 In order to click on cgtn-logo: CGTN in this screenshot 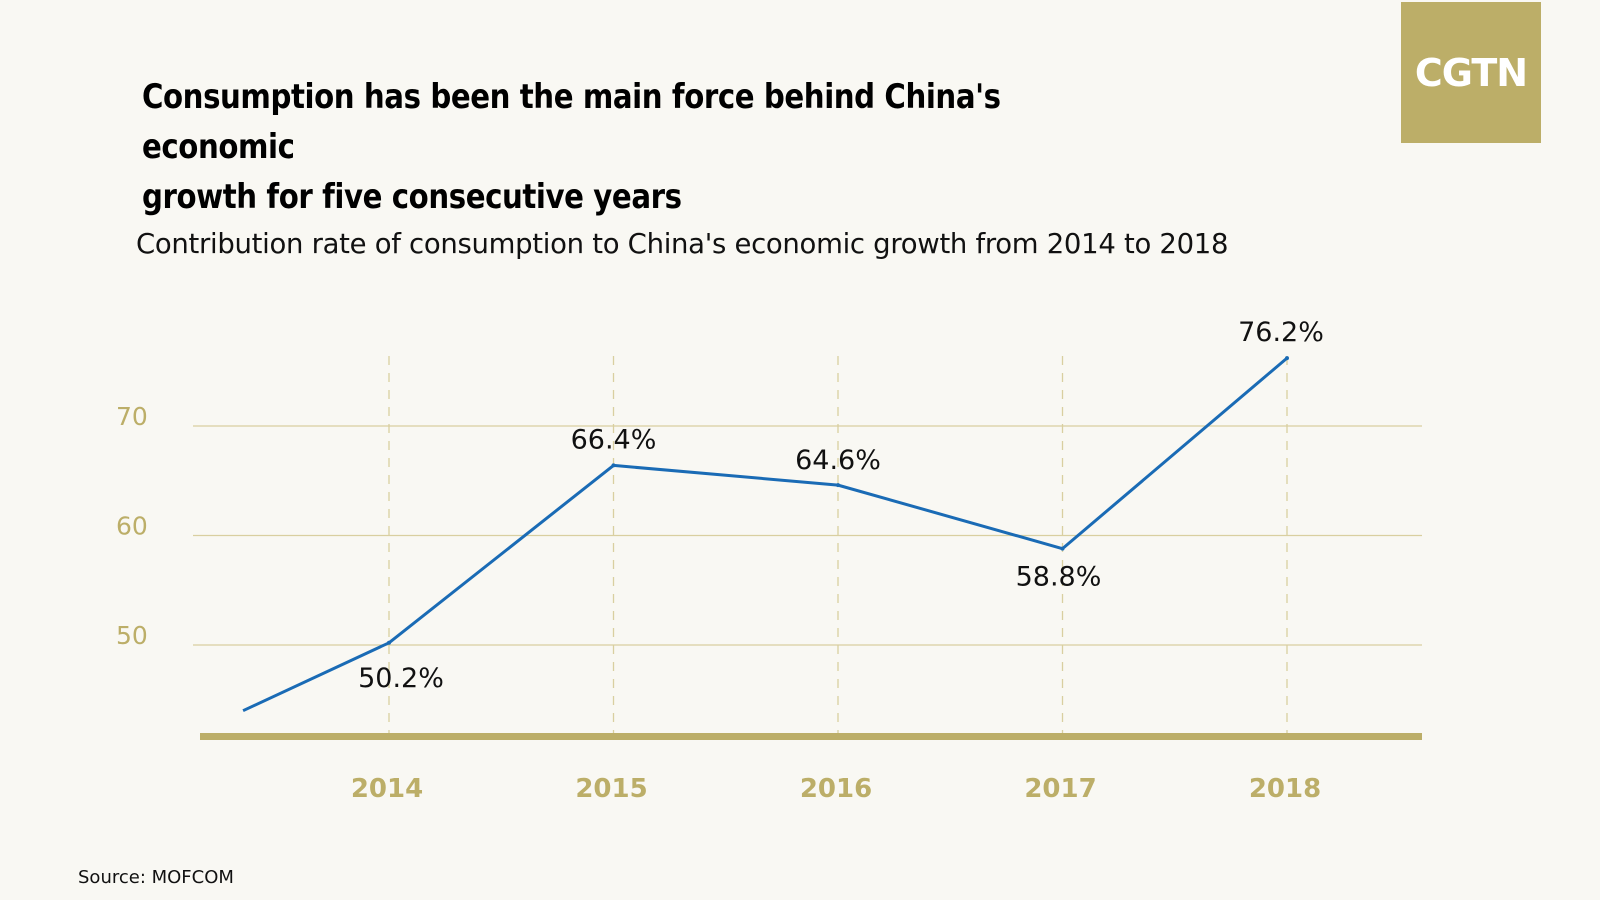, I will do `click(1471, 72)`.